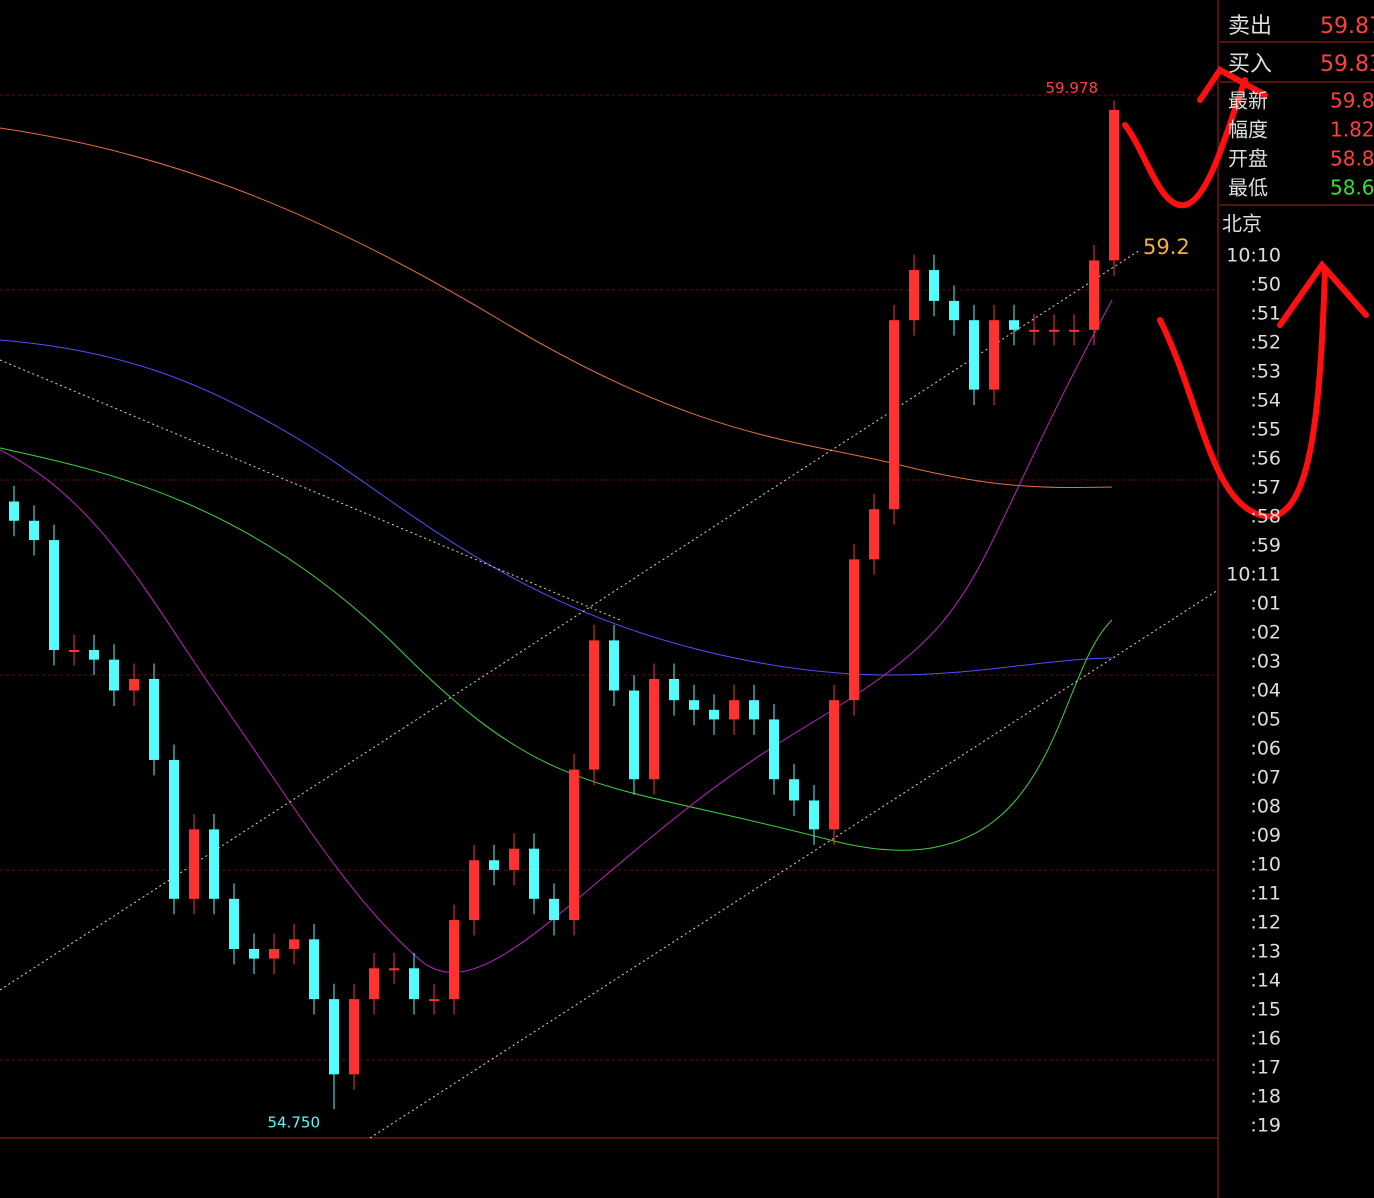  I want to click on time-label: 10:11, so click(1253, 575).